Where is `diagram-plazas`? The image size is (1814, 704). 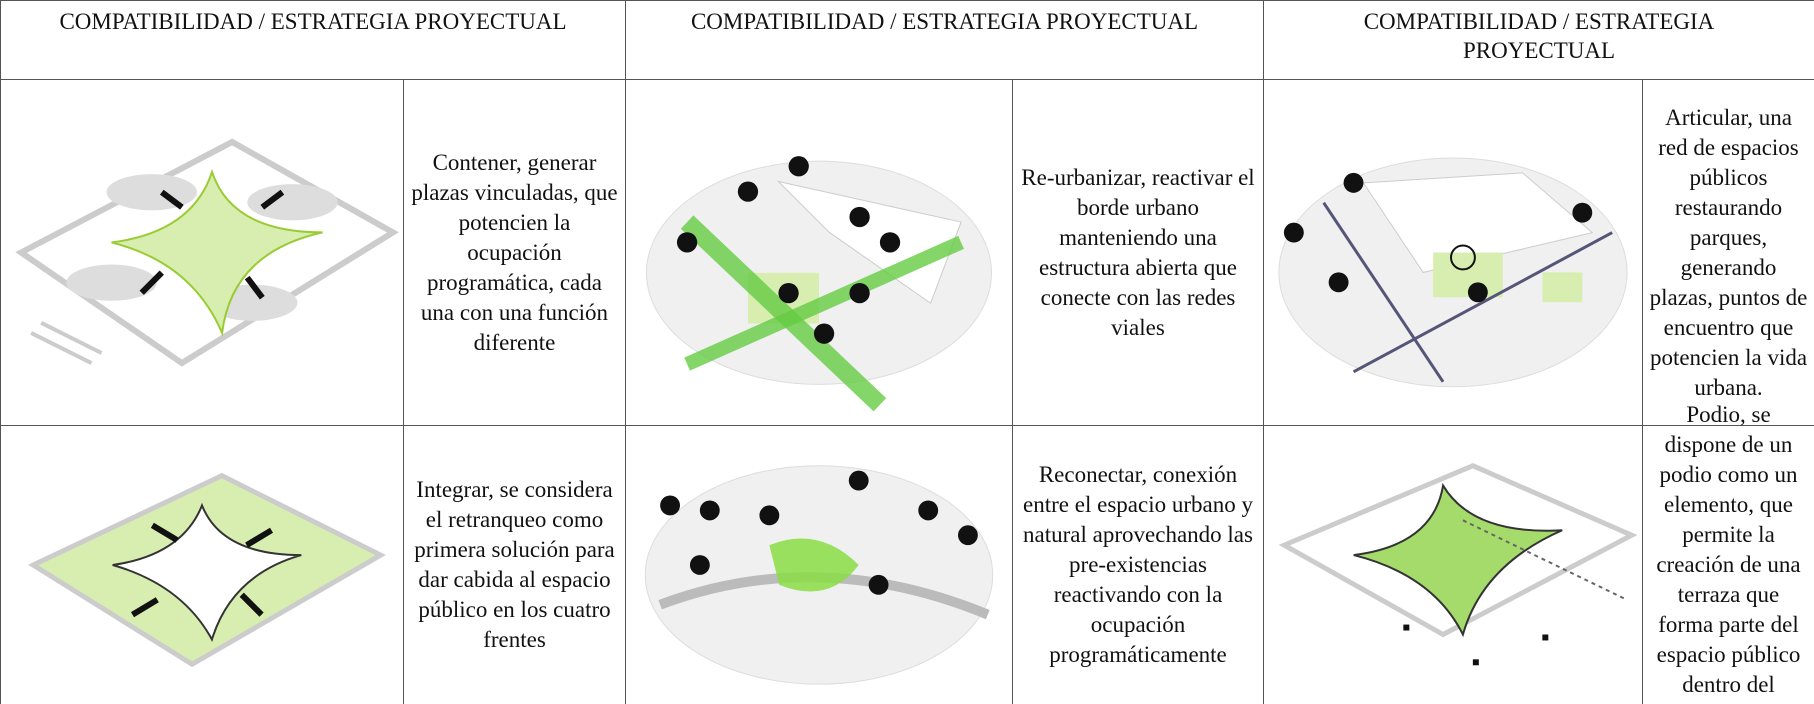 diagram-plazas is located at coordinates (207, 252).